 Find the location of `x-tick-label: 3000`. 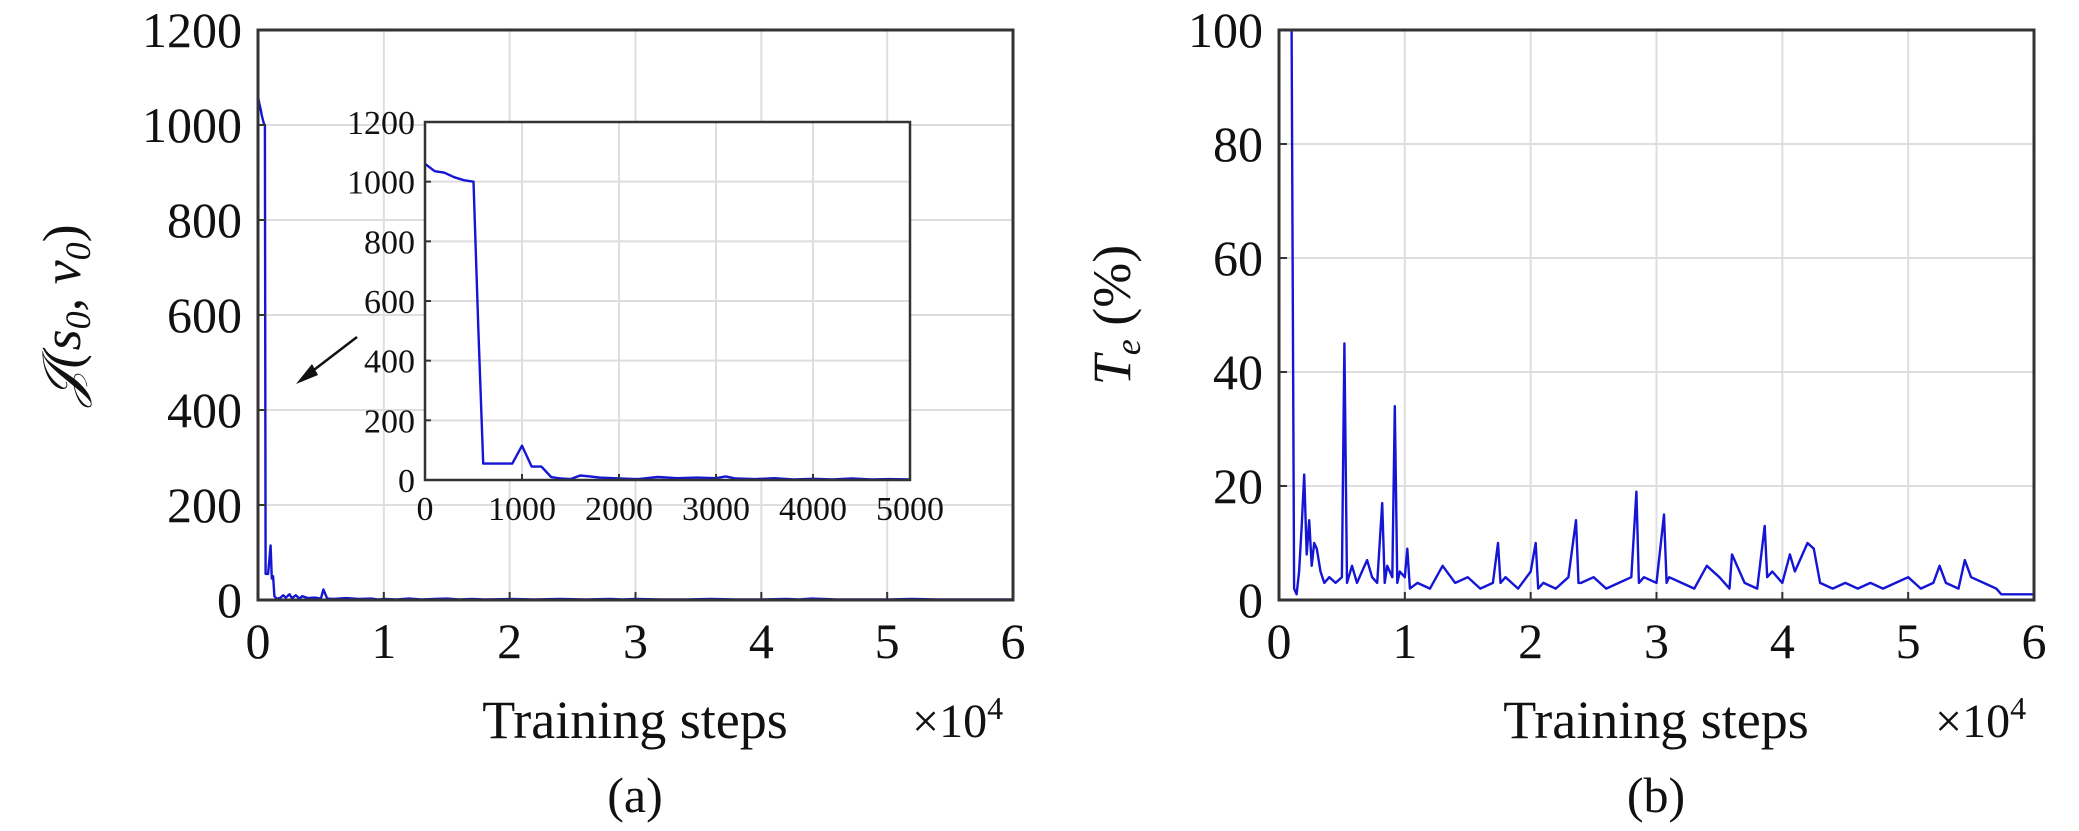

x-tick-label: 3000 is located at coordinates (716, 509).